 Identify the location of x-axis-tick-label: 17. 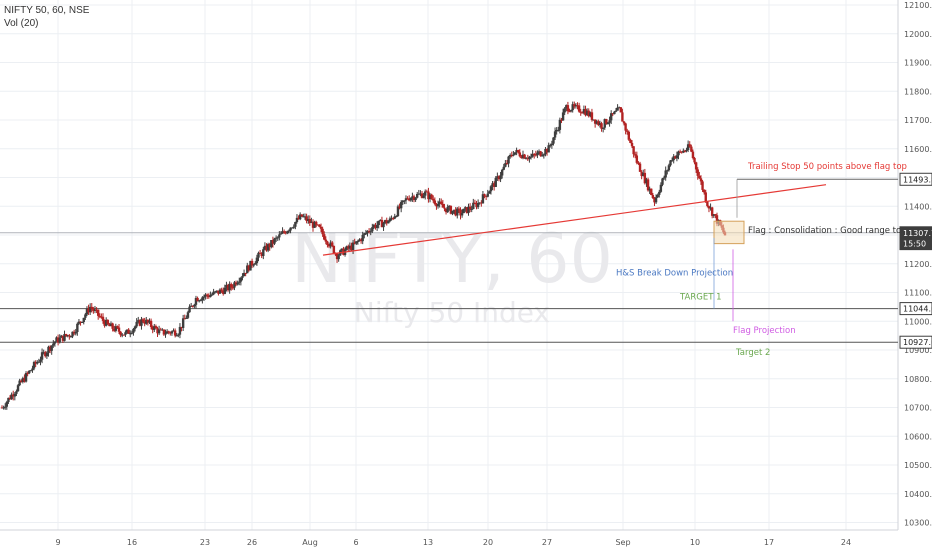
(769, 542).